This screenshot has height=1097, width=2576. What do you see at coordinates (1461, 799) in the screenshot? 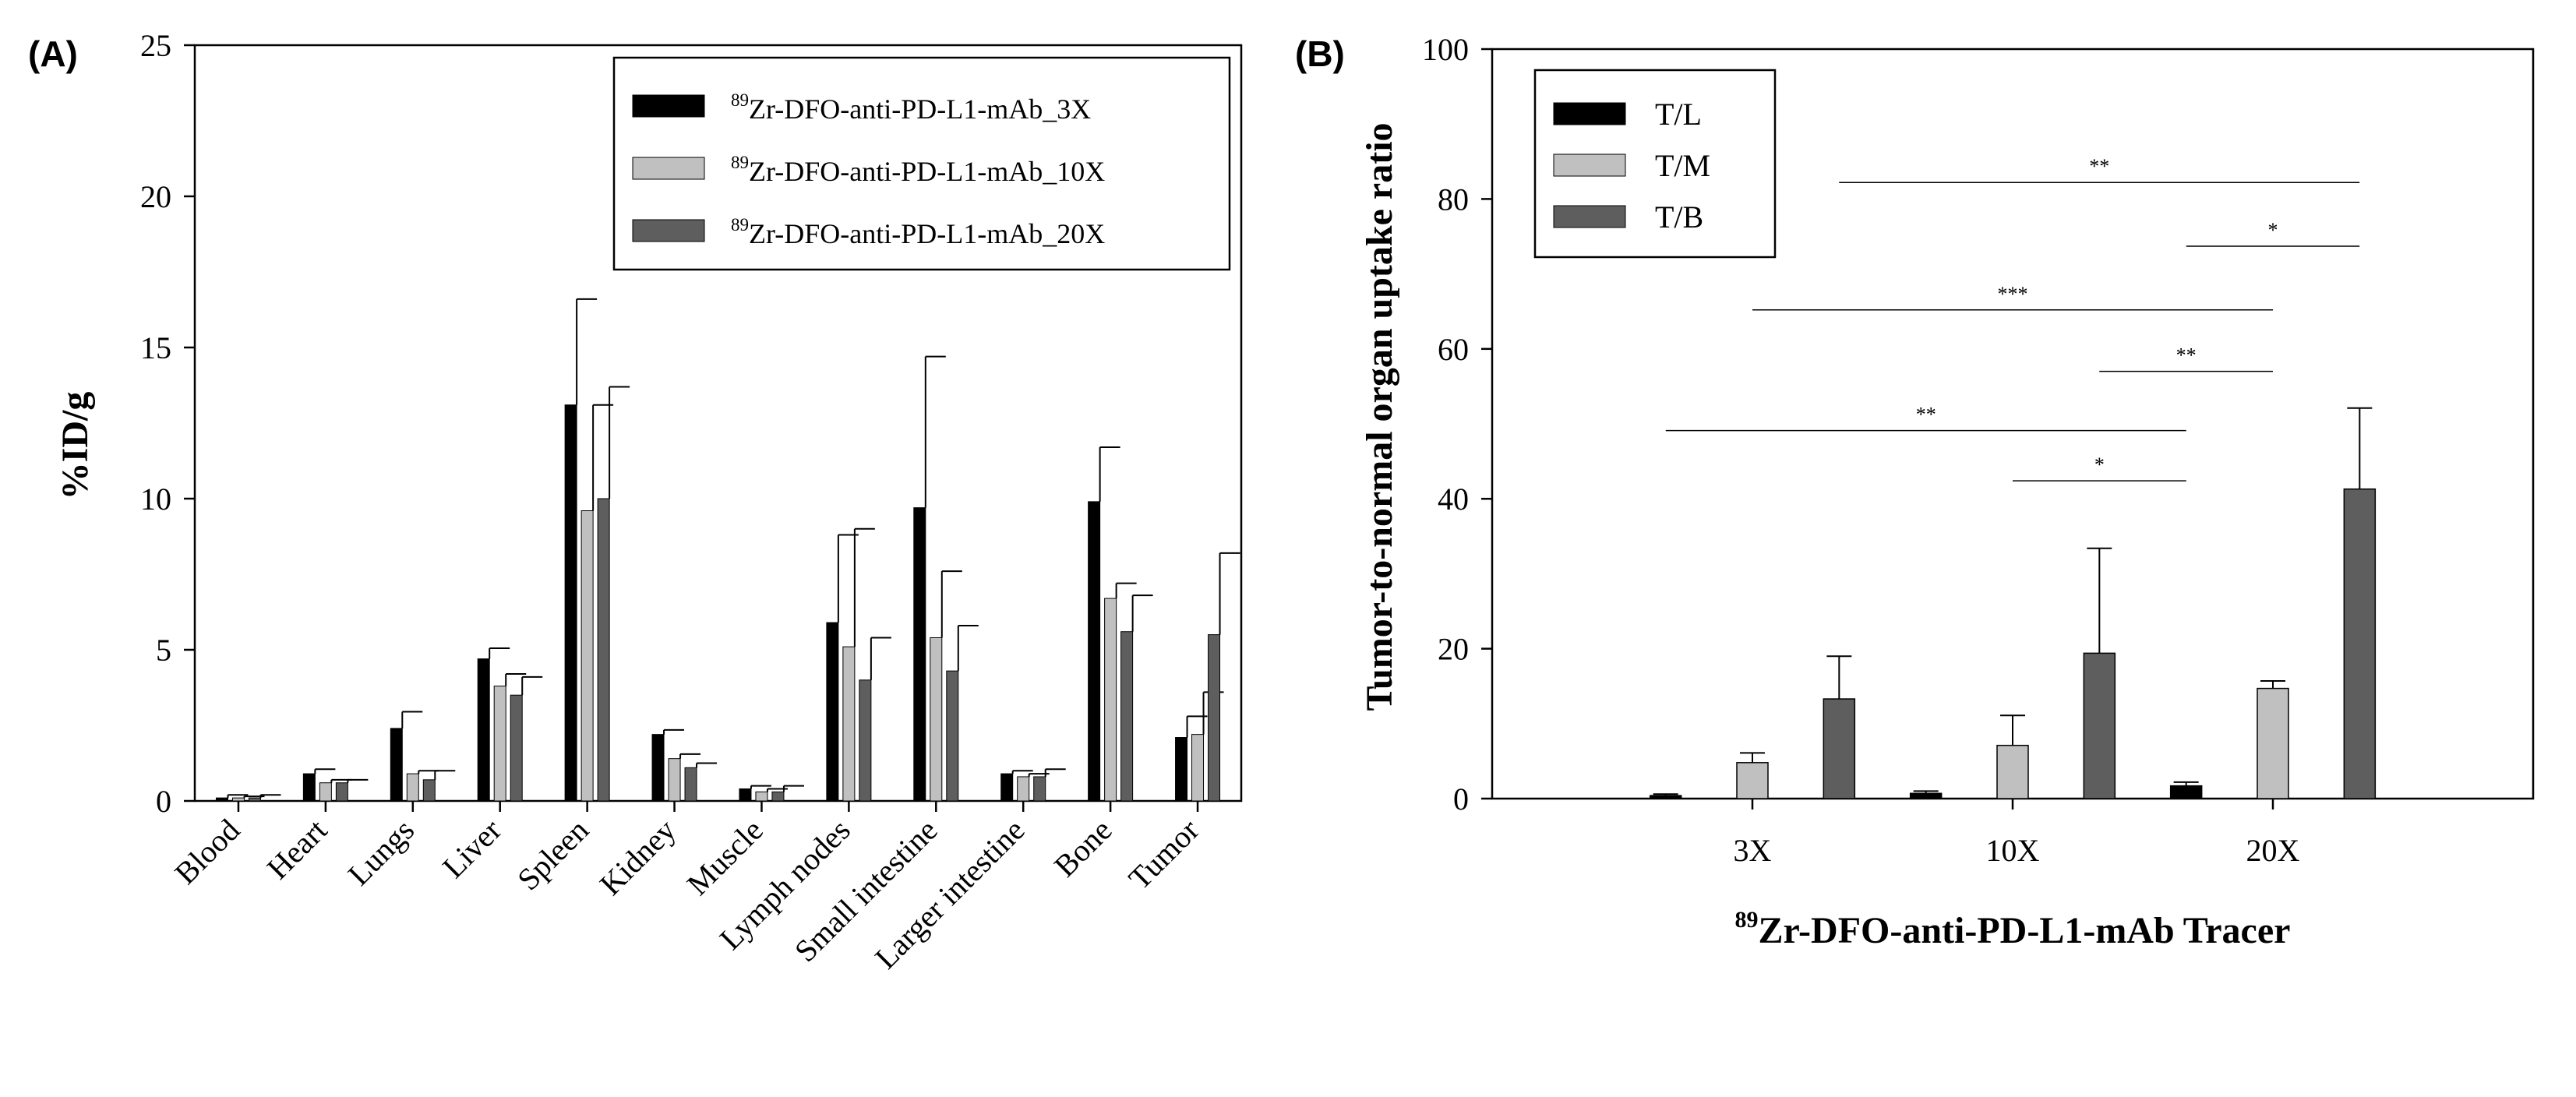
I see `panel-b-y-tick-label: 0` at bounding box center [1461, 799].